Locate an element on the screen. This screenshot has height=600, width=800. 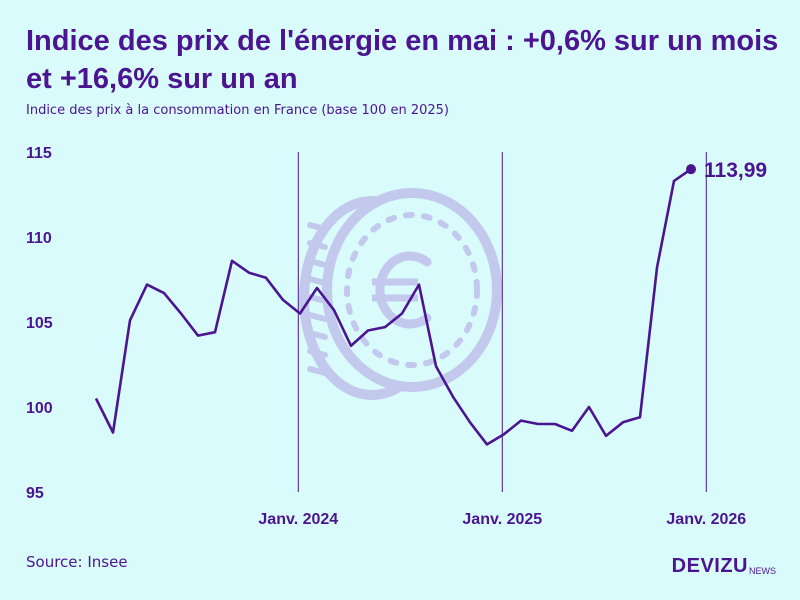
euro-coin-icon is located at coordinates (400, 294).